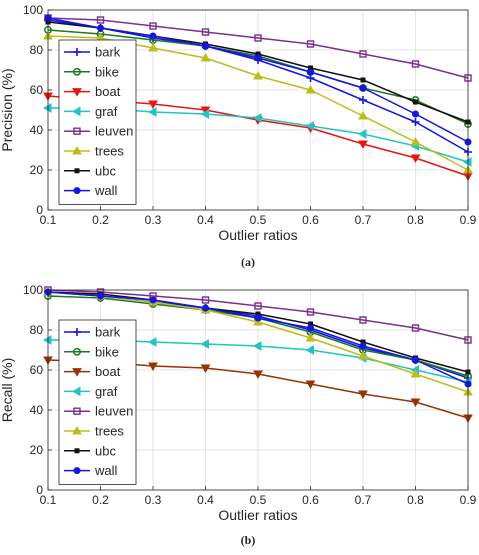  What do you see at coordinates (106, 190) in the screenshot?
I see `legend-label: wall` at bounding box center [106, 190].